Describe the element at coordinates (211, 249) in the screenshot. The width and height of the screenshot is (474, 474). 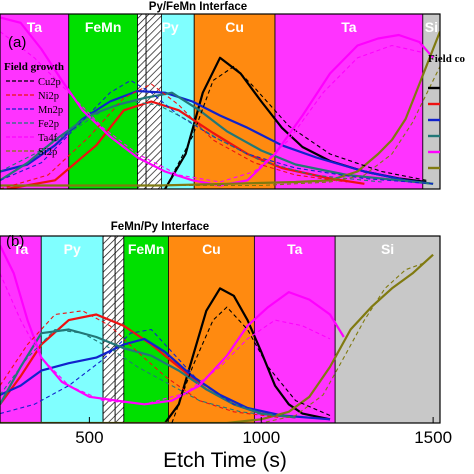
I see `layer-label-b-4: Cu` at that location.